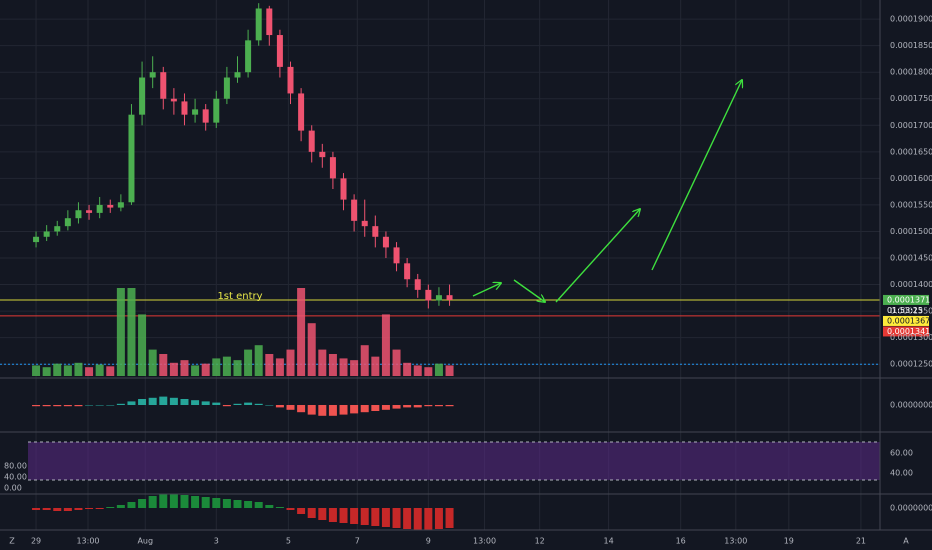  What do you see at coordinates (13, 488) in the screenshot?
I see `stoch-left-tick: 0.00` at bounding box center [13, 488].